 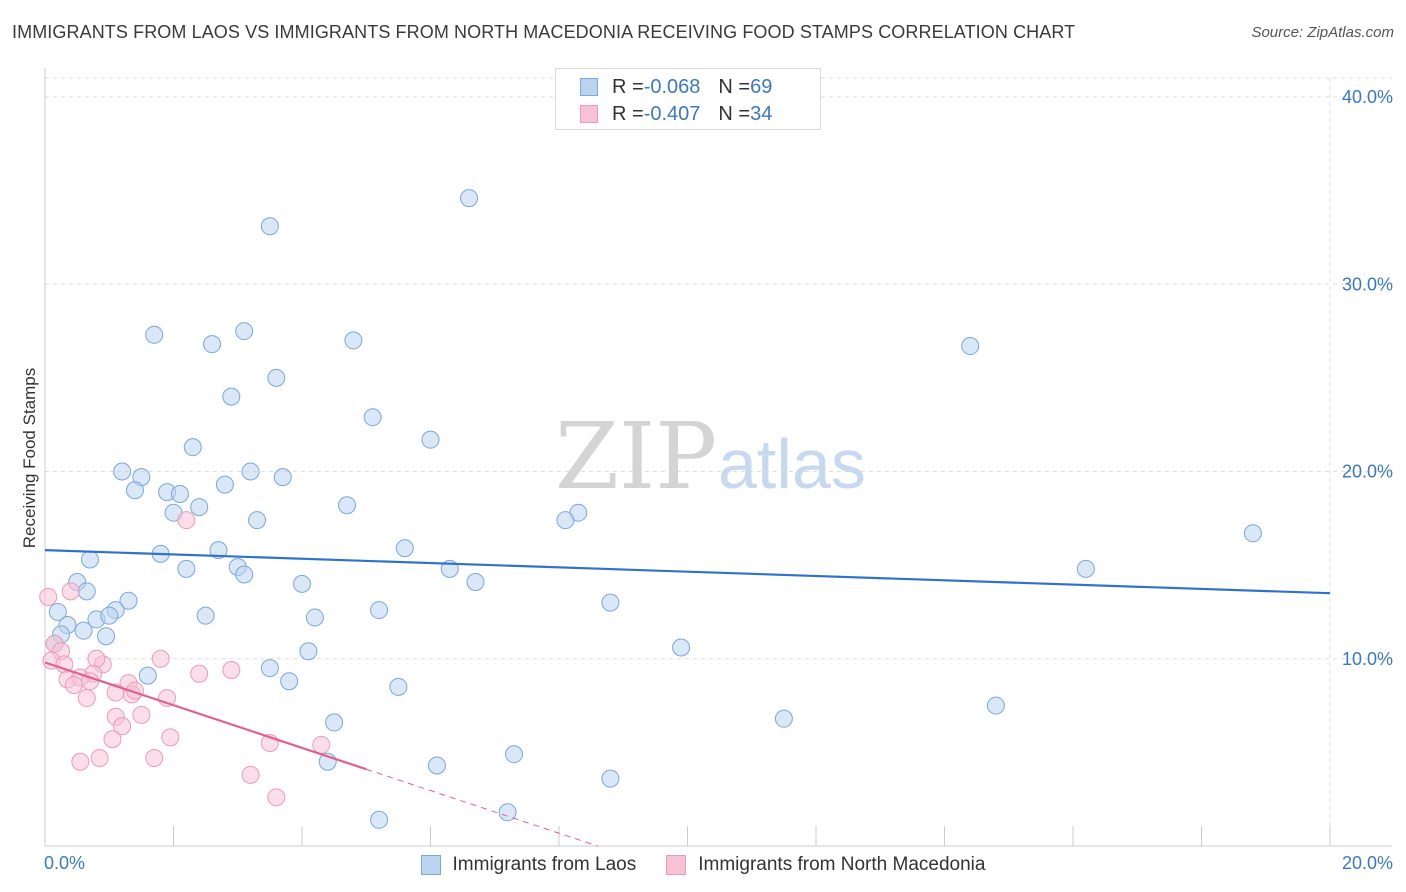 What do you see at coordinates (792, 464) in the screenshot?
I see `watermark-atlas: atlas` at bounding box center [792, 464].